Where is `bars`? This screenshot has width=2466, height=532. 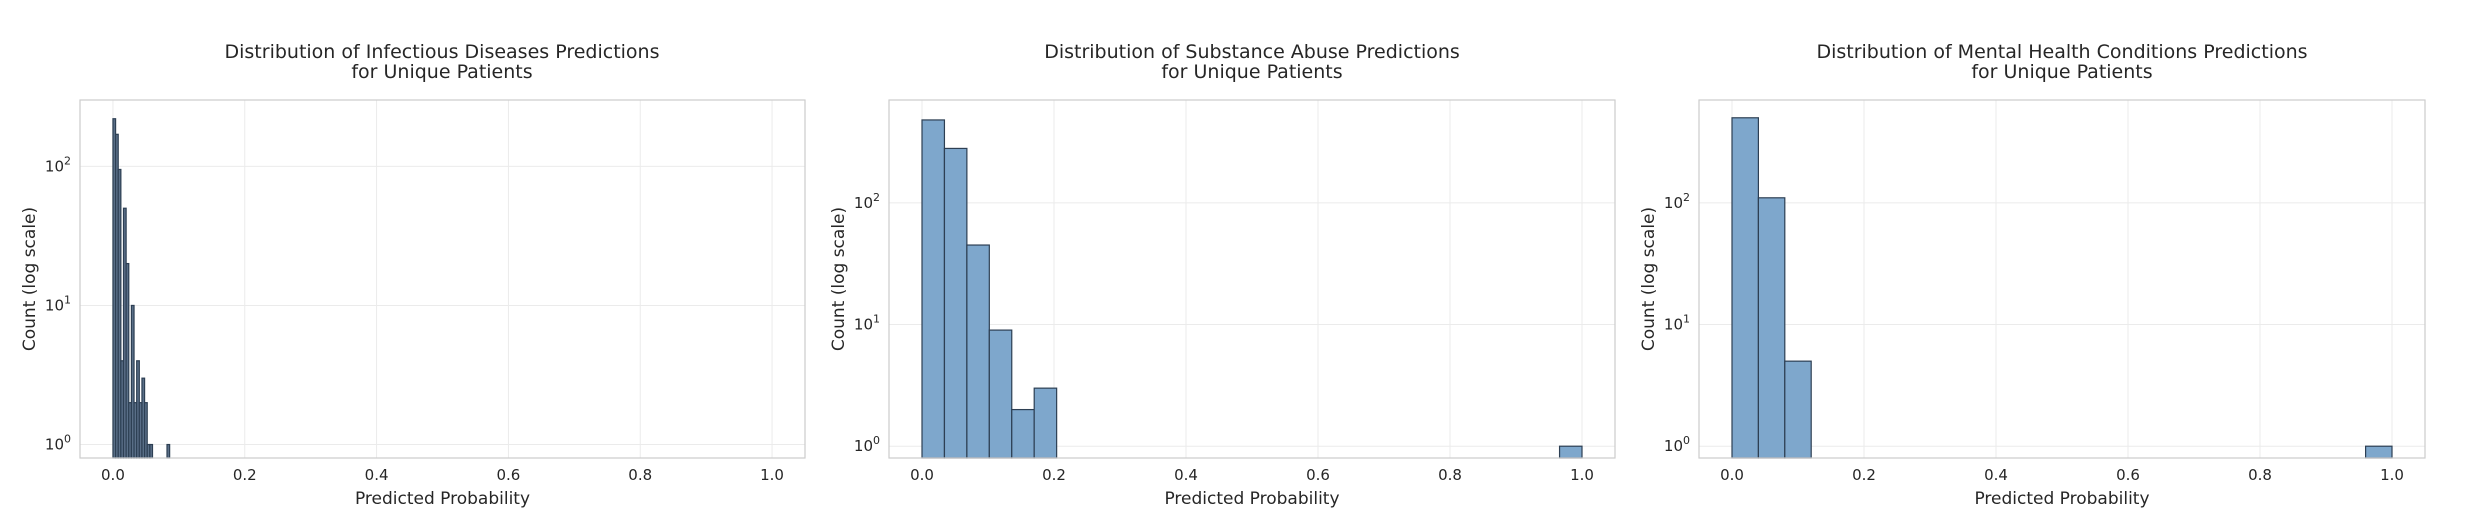 bars is located at coordinates (141, 288).